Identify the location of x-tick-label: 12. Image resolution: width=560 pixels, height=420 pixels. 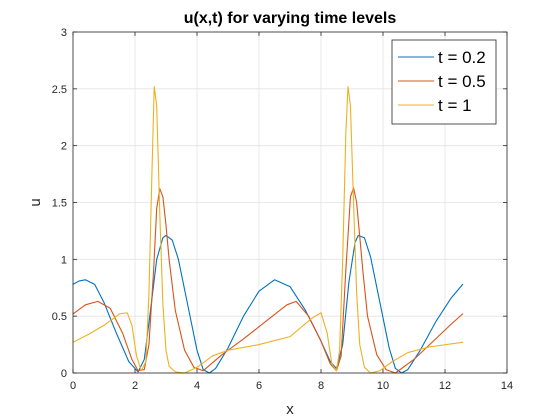
(445, 386).